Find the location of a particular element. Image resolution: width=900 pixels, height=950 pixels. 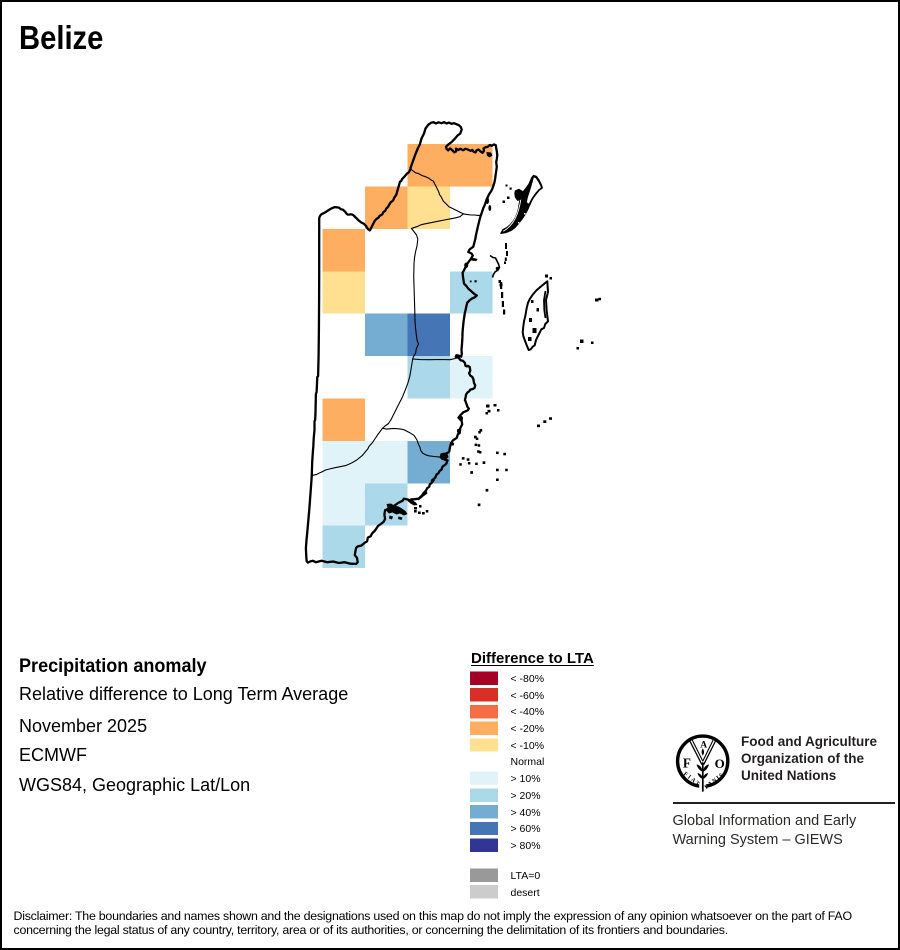

svg-text: F is located at coordinates (687, 763).